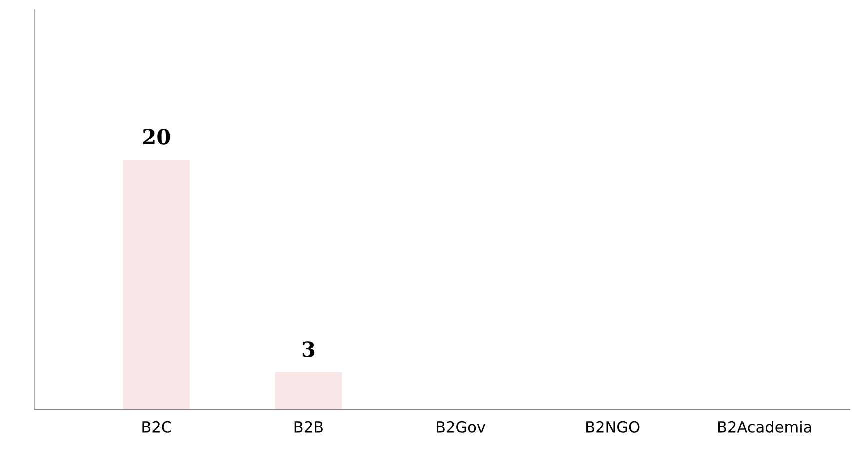  Describe the element at coordinates (613, 427) in the screenshot. I see `x-tick-label: B2NGO` at that location.